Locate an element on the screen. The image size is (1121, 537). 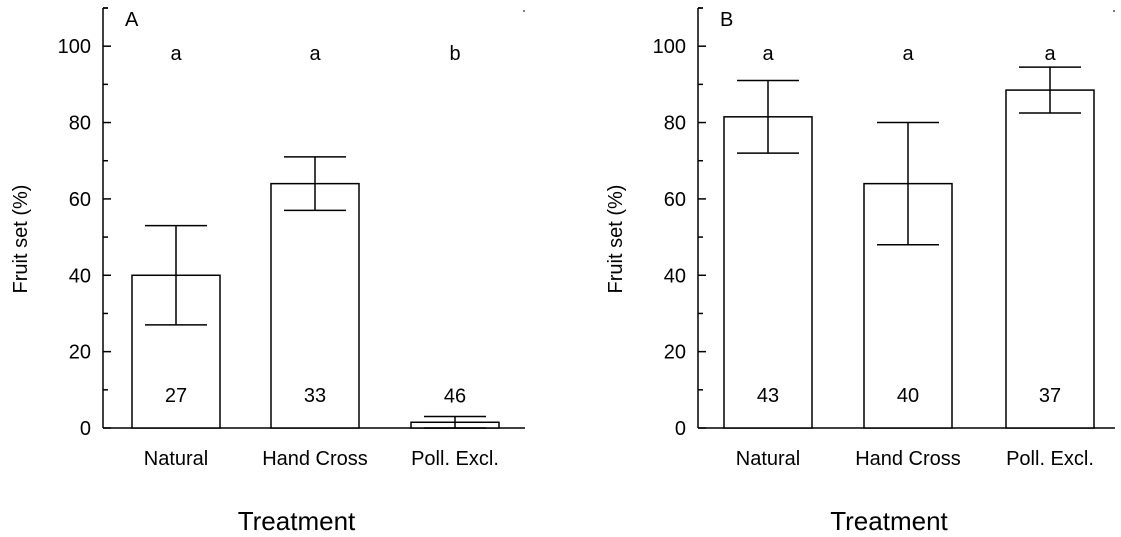
sample-size-label: 46 is located at coordinates (455, 397).